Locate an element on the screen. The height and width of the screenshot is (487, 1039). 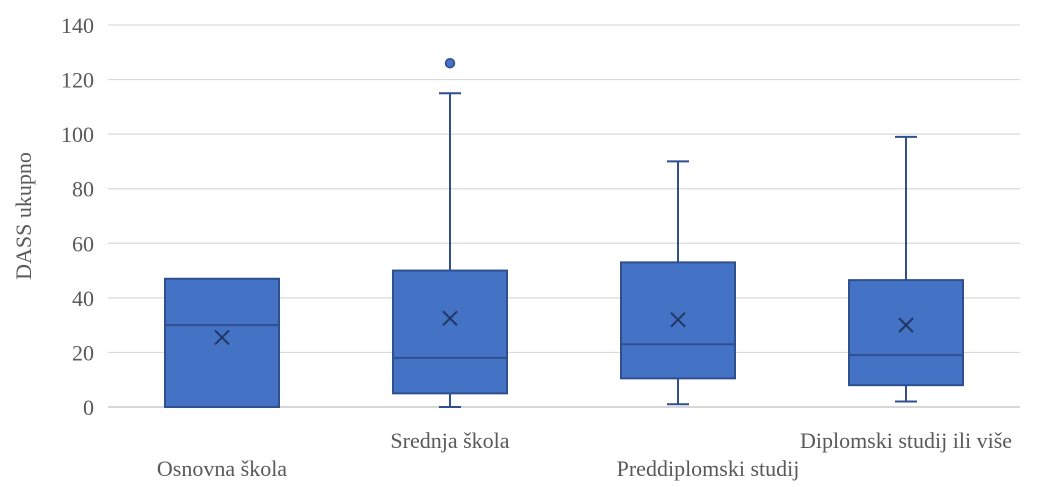
y-tick-label: 20 is located at coordinates (83, 352).